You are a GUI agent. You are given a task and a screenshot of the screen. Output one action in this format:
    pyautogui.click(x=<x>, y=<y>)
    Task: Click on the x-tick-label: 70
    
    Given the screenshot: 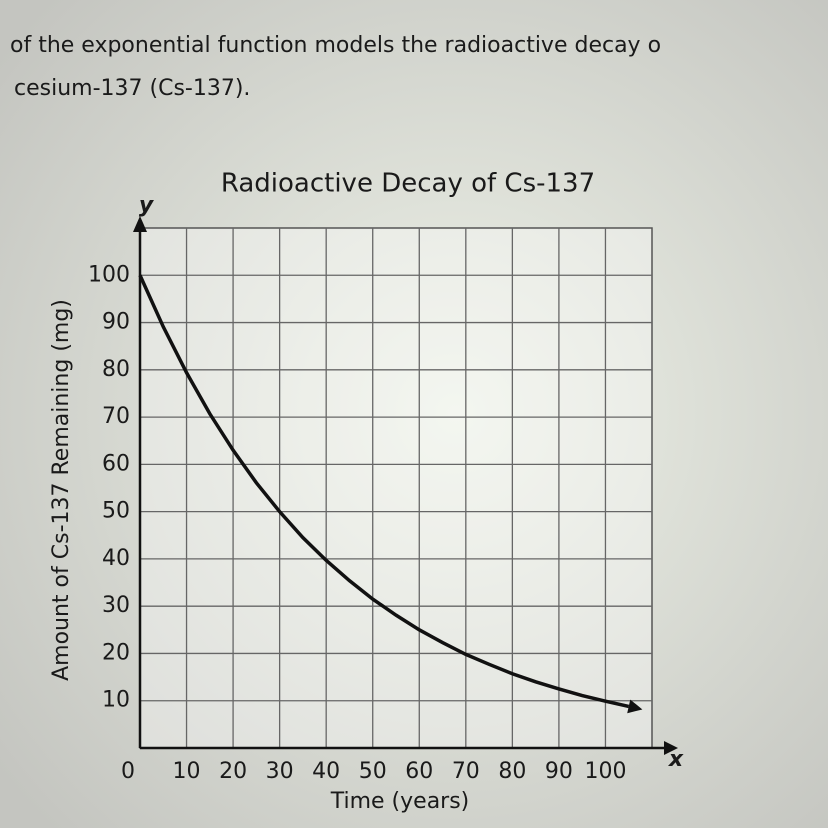 What is the action you would take?
    pyautogui.click(x=466, y=771)
    